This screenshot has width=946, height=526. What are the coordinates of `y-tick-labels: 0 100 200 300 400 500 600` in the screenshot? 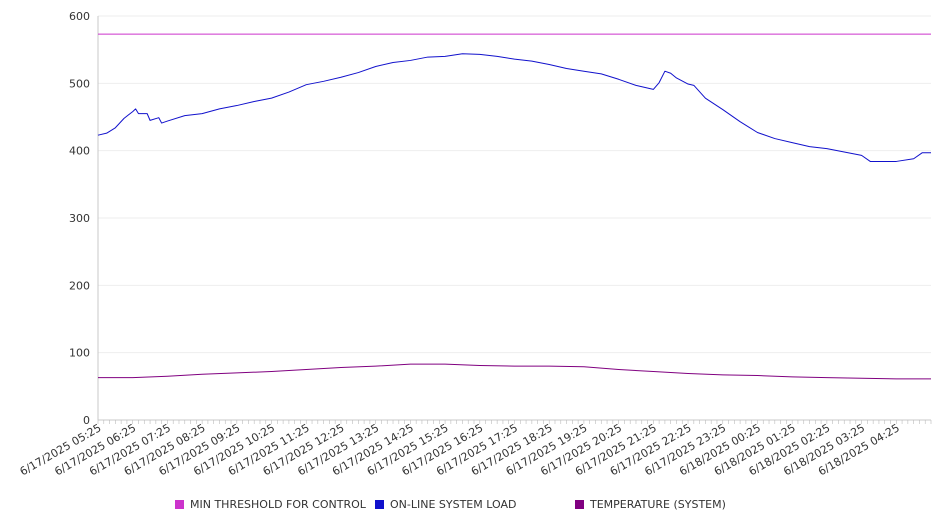 It's located at (79, 218).